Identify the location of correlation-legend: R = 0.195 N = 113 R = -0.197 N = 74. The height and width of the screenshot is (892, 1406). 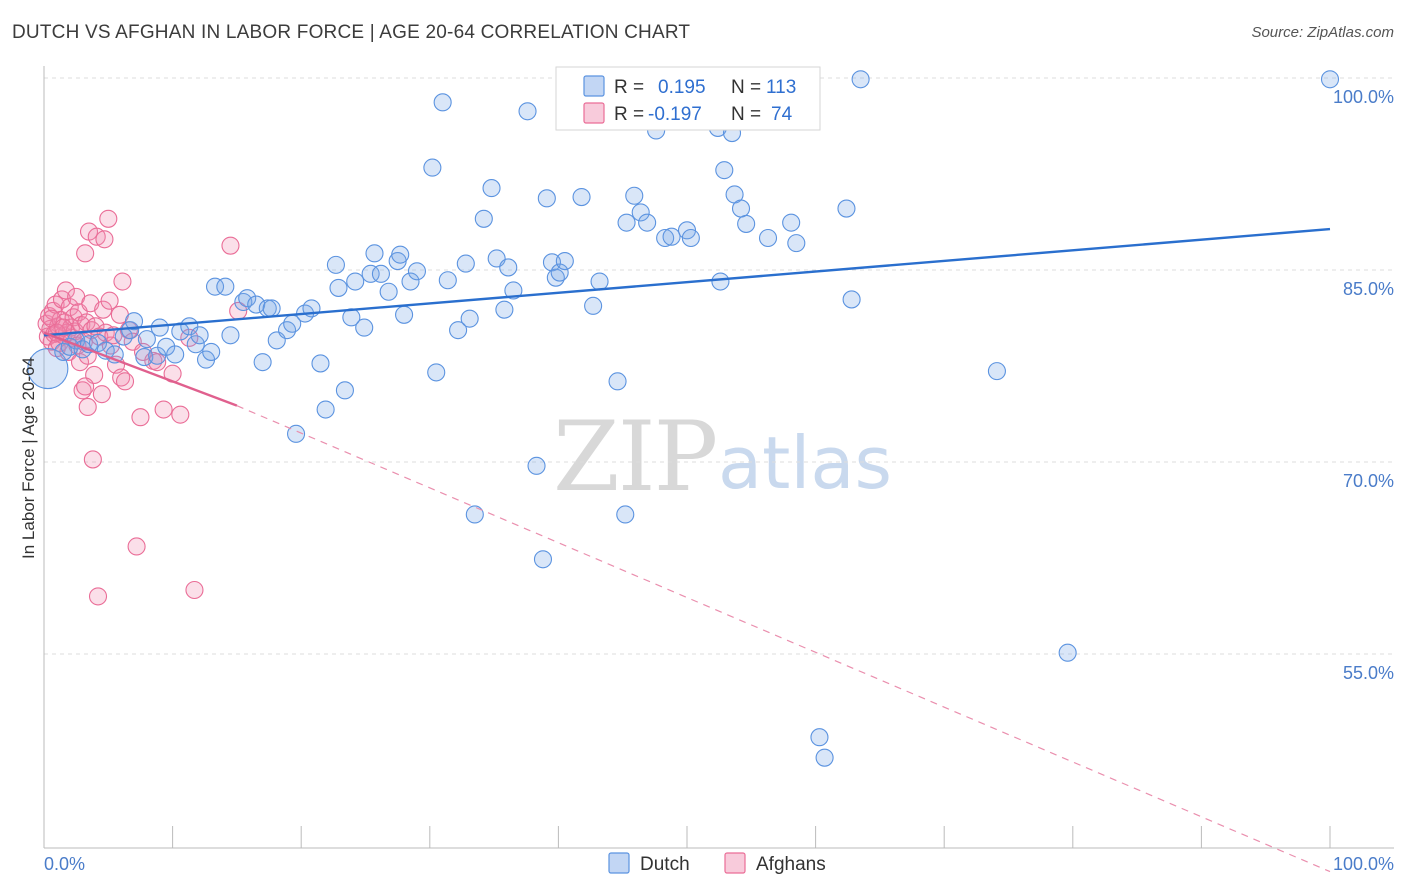
(688, 98).